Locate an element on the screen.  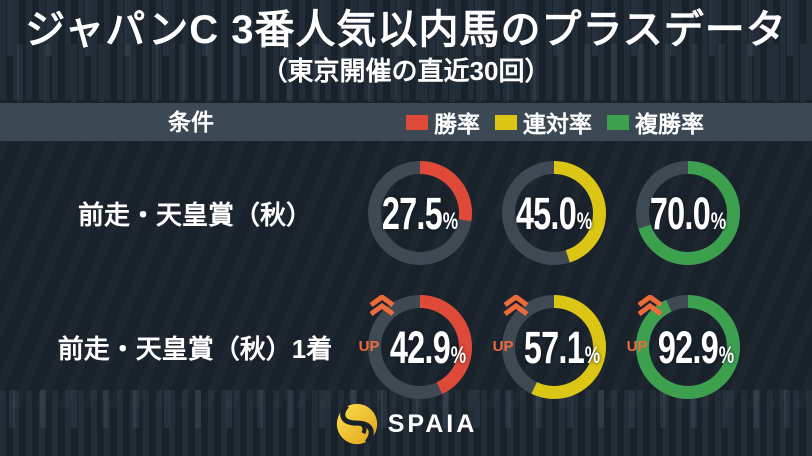
legend-swatch-show-rate is located at coordinates (618, 122).